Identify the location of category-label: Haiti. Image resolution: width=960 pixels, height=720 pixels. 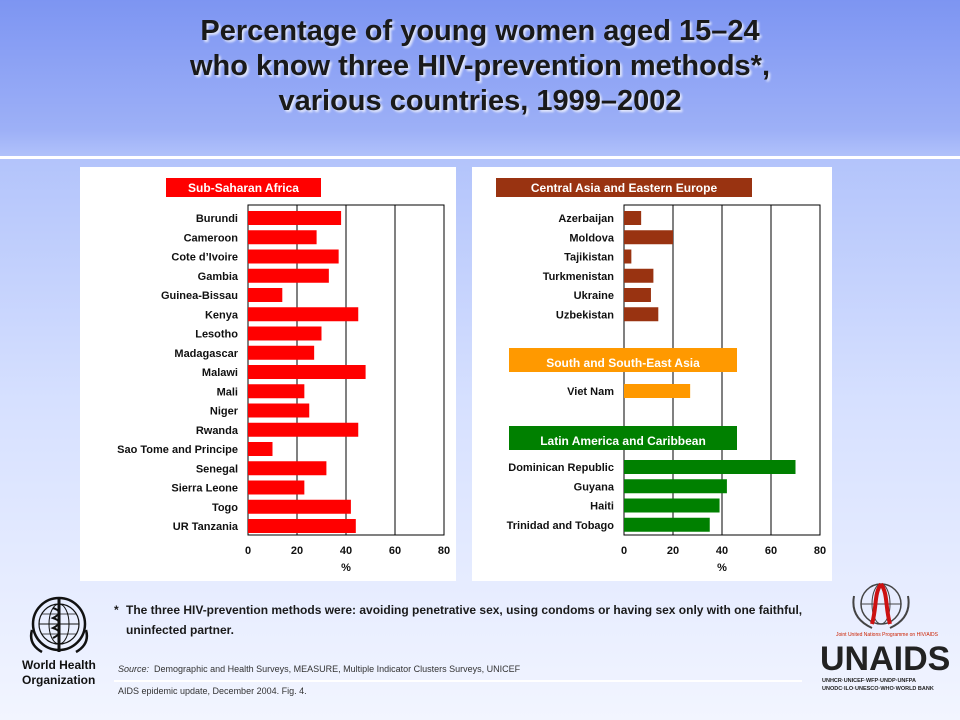
(602, 507).